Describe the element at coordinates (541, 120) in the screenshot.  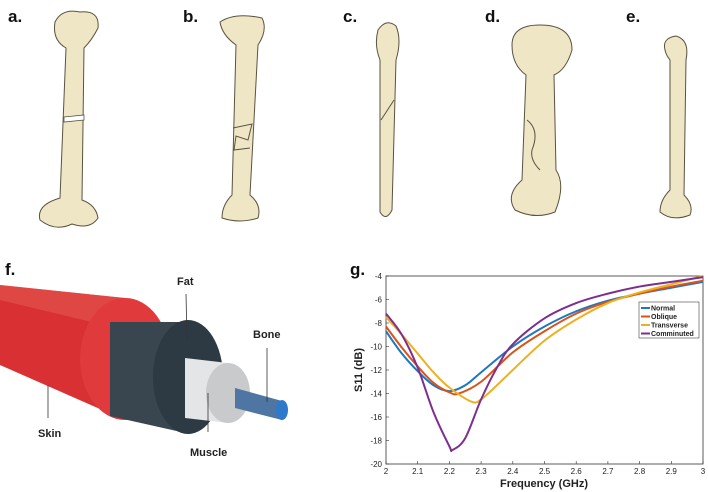
I see `bone-illustration-d` at that location.